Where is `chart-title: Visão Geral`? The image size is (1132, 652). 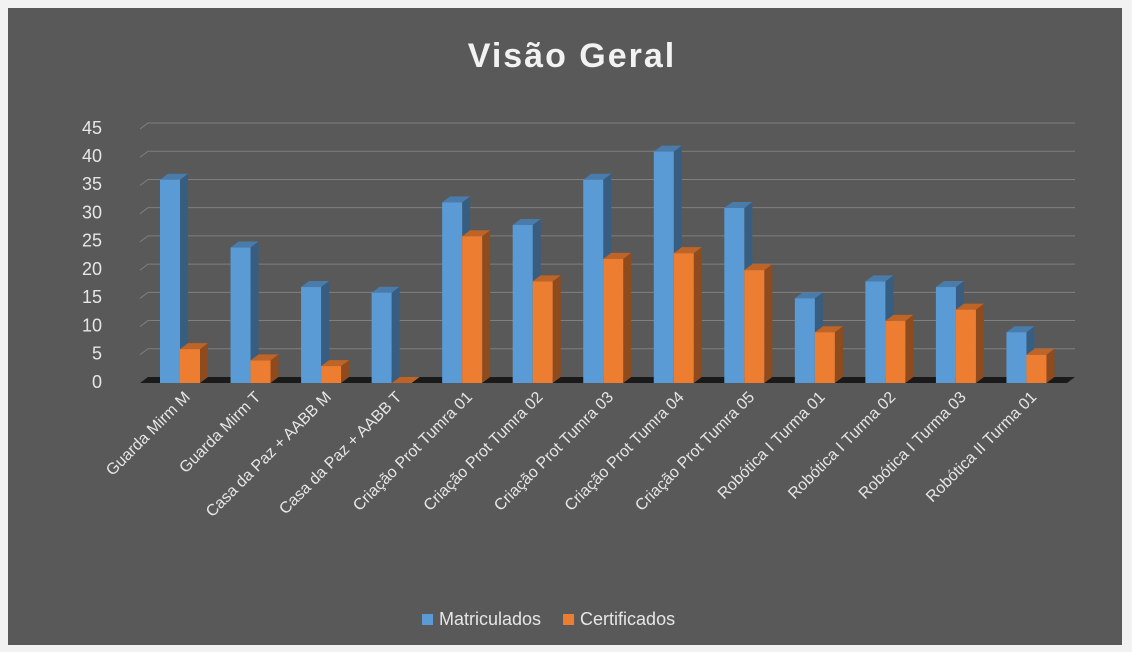
chart-title: Visão Geral is located at coordinates (572, 56).